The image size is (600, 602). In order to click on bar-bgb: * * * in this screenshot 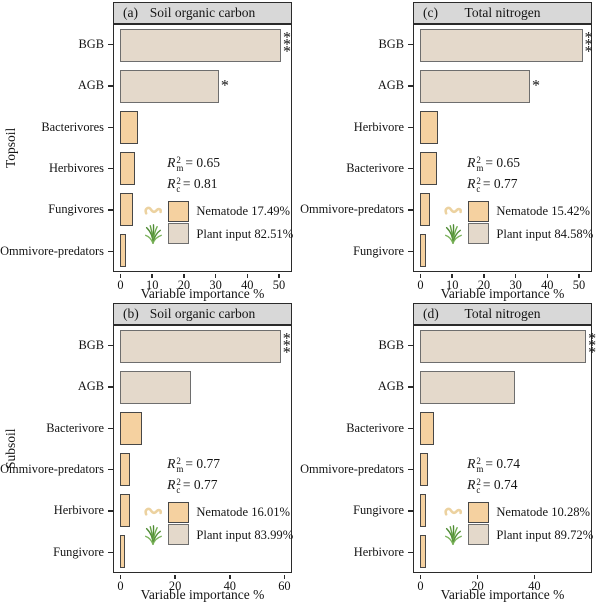, I will do `click(205, 346)`.